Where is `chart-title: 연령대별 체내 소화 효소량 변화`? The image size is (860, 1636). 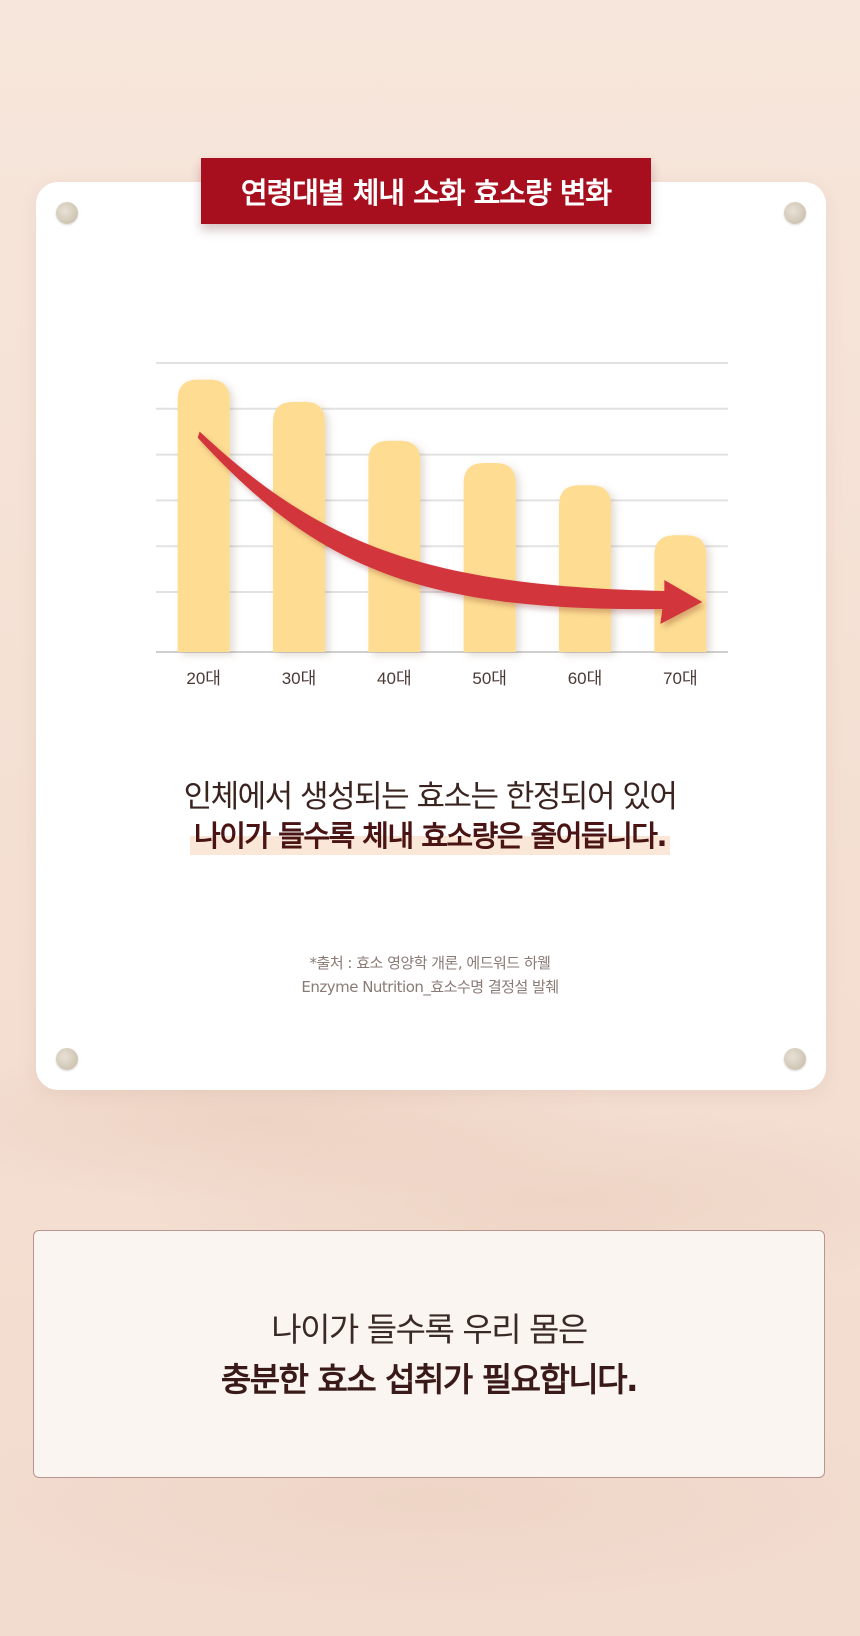 chart-title: 연령대별 체내 소화 효소량 변화 is located at coordinates (426, 191).